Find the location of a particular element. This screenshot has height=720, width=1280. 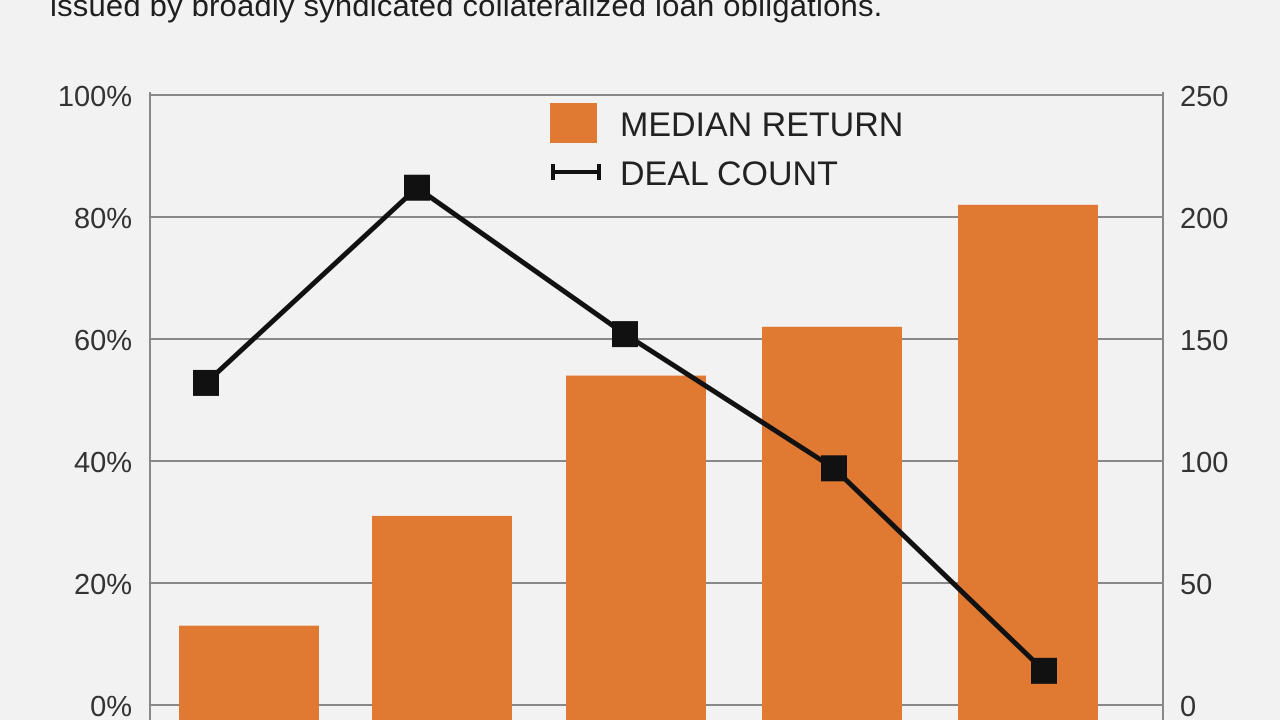

right-tick-label: 0 is located at coordinates (1188, 705).